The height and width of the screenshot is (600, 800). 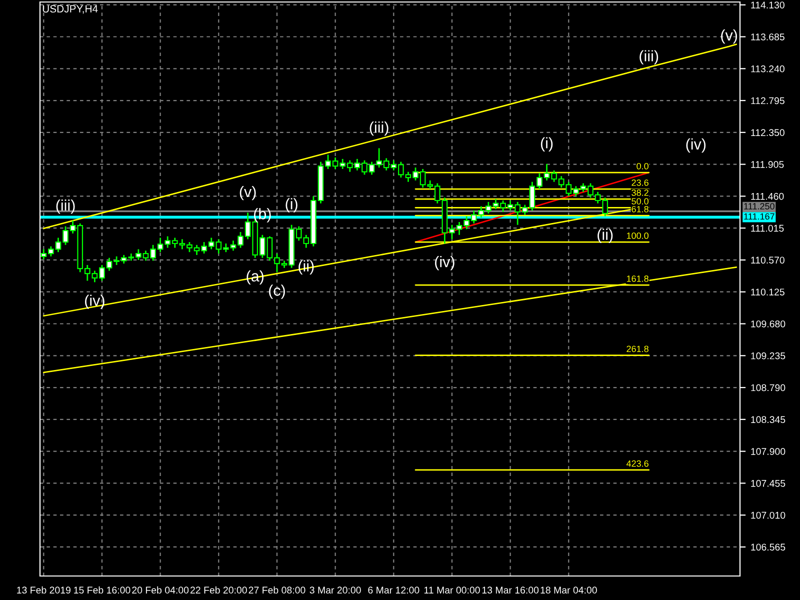 What do you see at coordinates (768, 420) in the screenshot?
I see `y-tick-label: 108.345` at bounding box center [768, 420].